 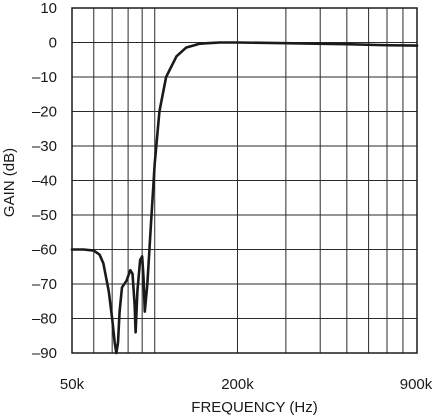 What do you see at coordinates (44, 112) in the screenshot?
I see `y-tick-label: –20` at bounding box center [44, 112].